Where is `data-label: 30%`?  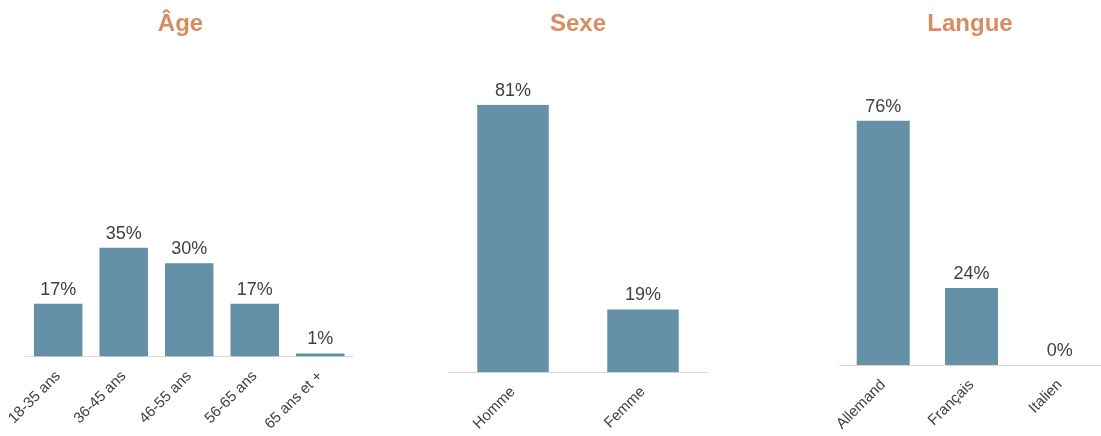 data-label: 30% is located at coordinates (189, 248).